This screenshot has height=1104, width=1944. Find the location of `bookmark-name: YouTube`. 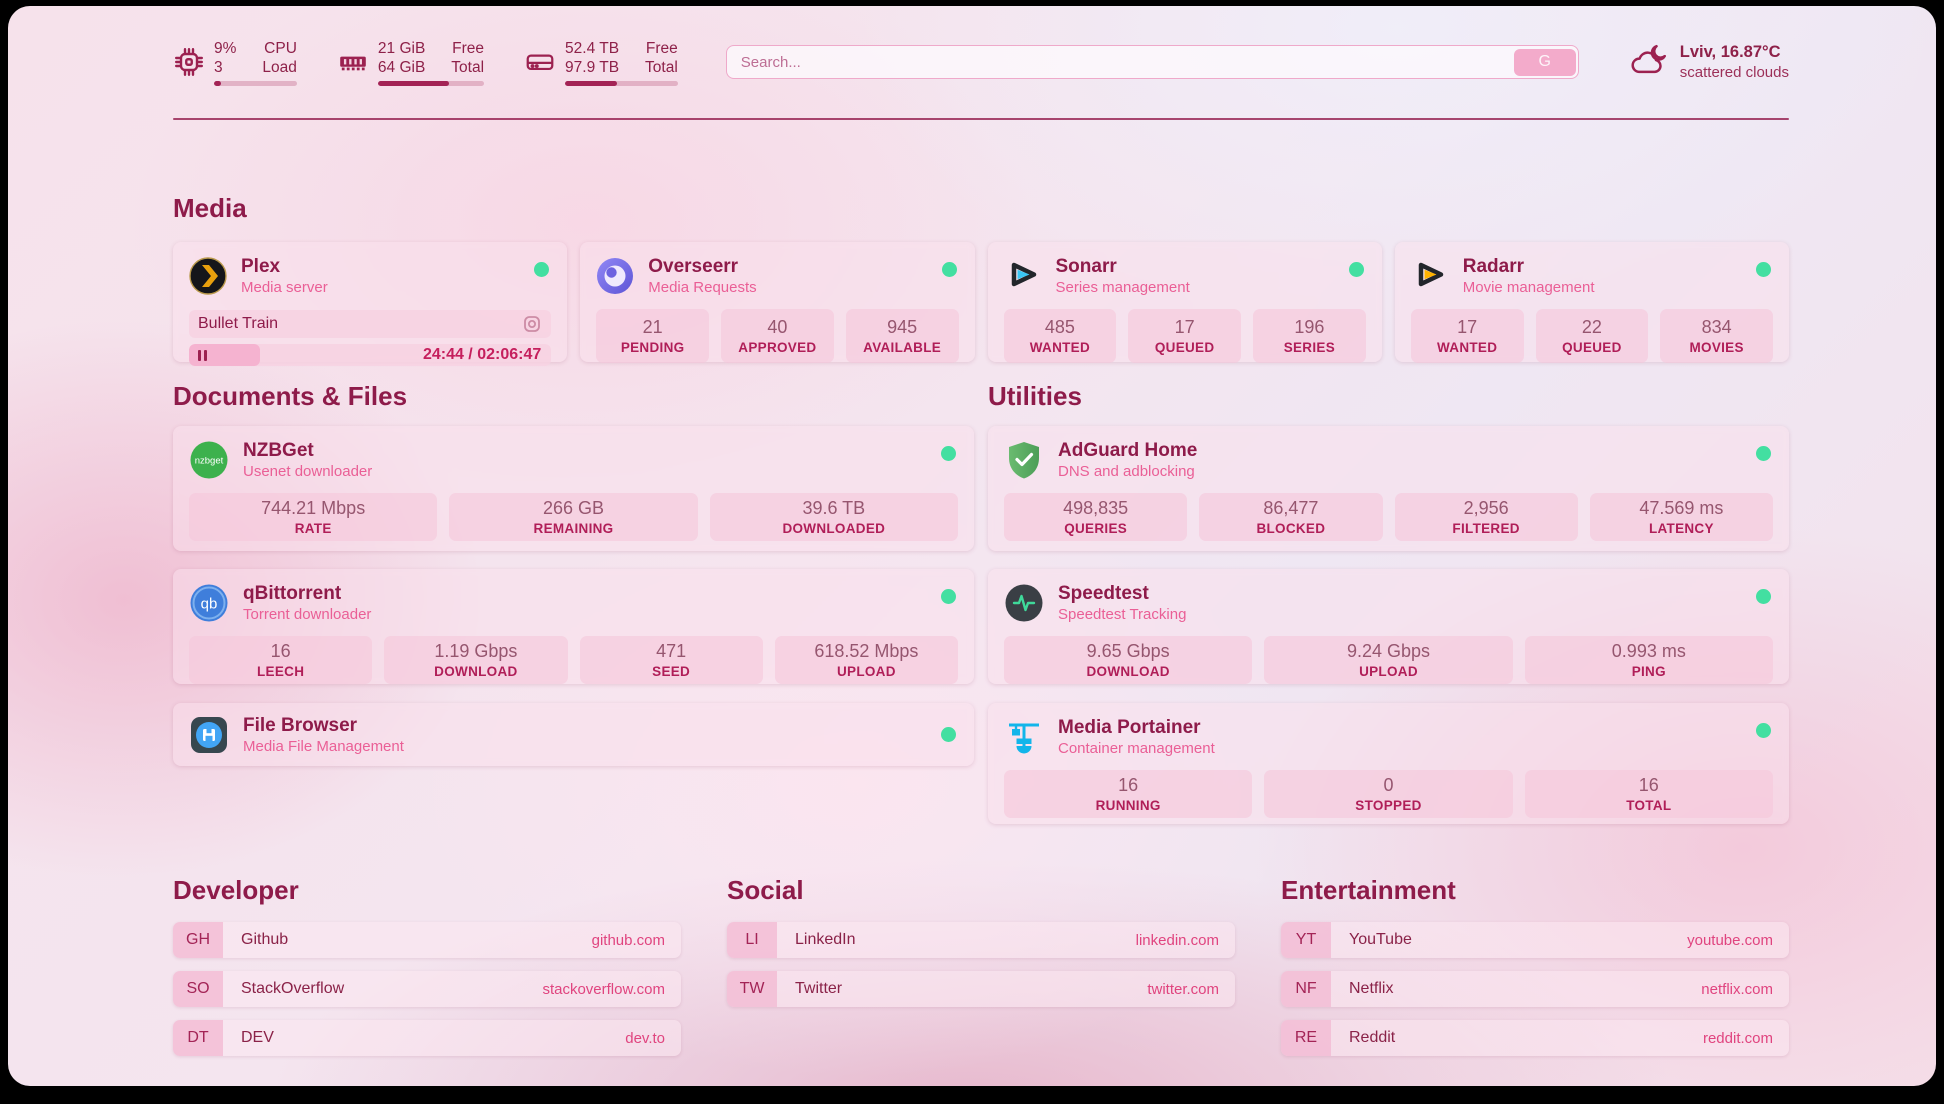

bookmark-name: YouTube is located at coordinates (1380, 939).